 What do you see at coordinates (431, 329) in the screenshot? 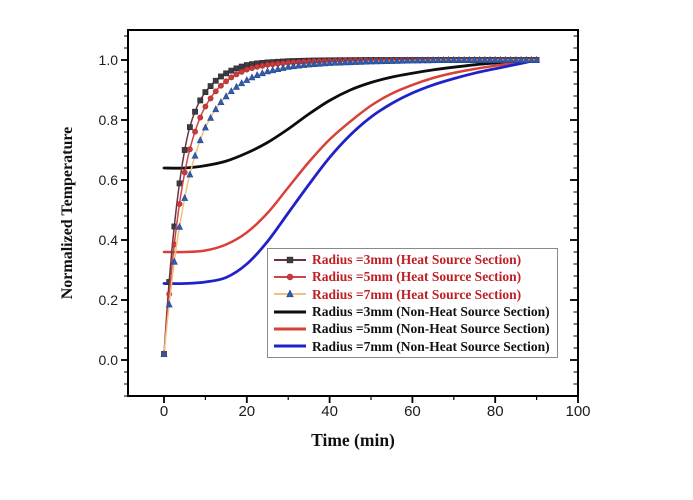
I see `legend-label: Radius =5mm (Non-Heat Source Section)` at bounding box center [431, 329].